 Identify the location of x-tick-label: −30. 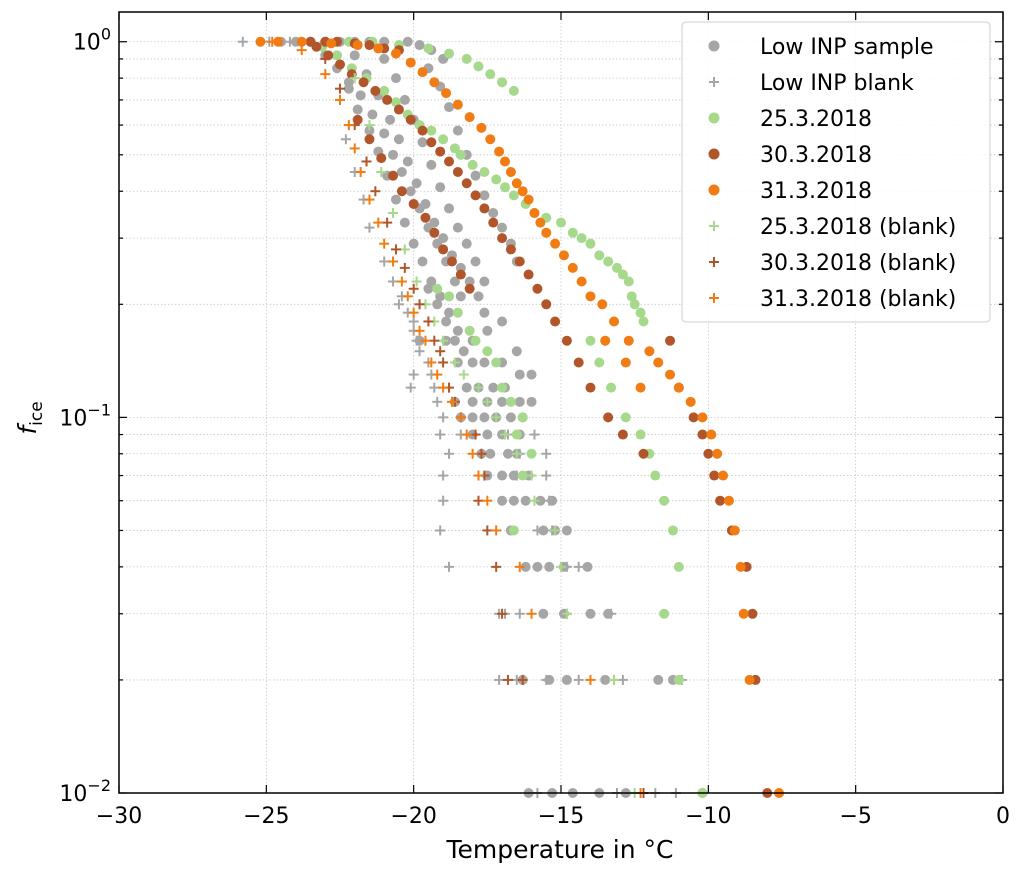
(119, 816).